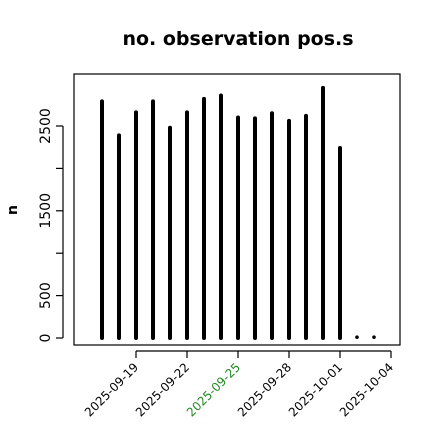  What do you see at coordinates (46, 126) in the screenshot?
I see `y-tick-label: 2500` at bounding box center [46, 126].